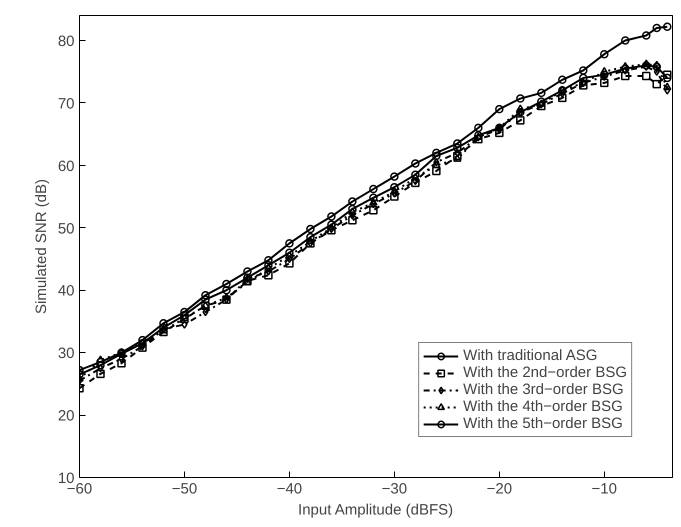 This screenshot has height=527, width=681. What do you see at coordinates (395, 489) in the screenshot?
I see `x-tick-label: −30` at bounding box center [395, 489].